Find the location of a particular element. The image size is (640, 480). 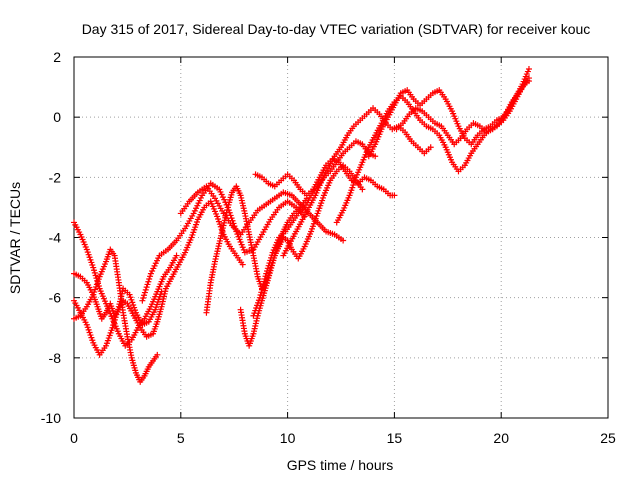

y-tick-label: -10 is located at coordinates (51, 418).